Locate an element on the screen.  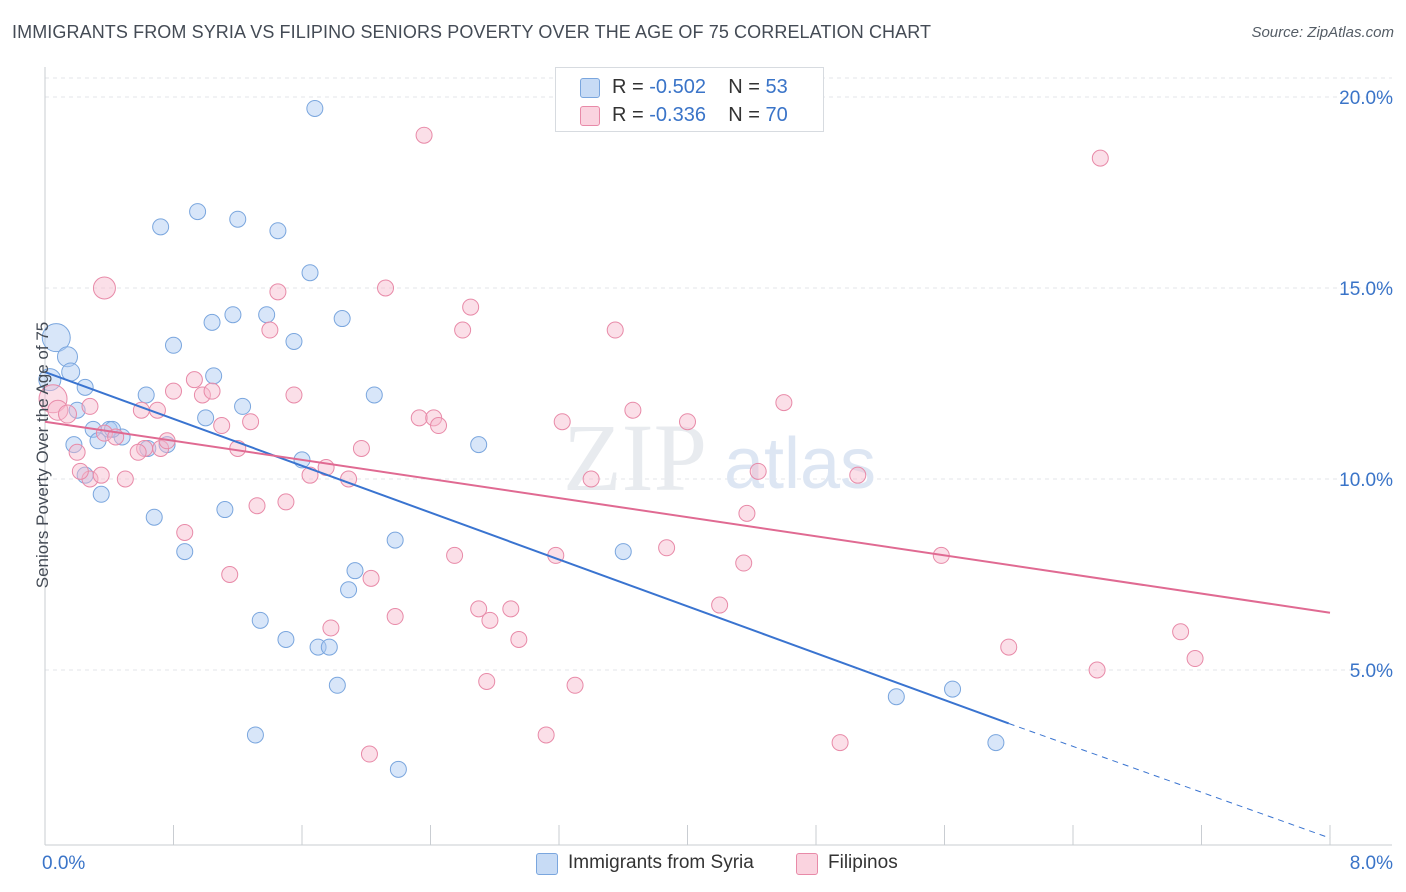
legend-n-label: N = is located at coordinates (747, 87).